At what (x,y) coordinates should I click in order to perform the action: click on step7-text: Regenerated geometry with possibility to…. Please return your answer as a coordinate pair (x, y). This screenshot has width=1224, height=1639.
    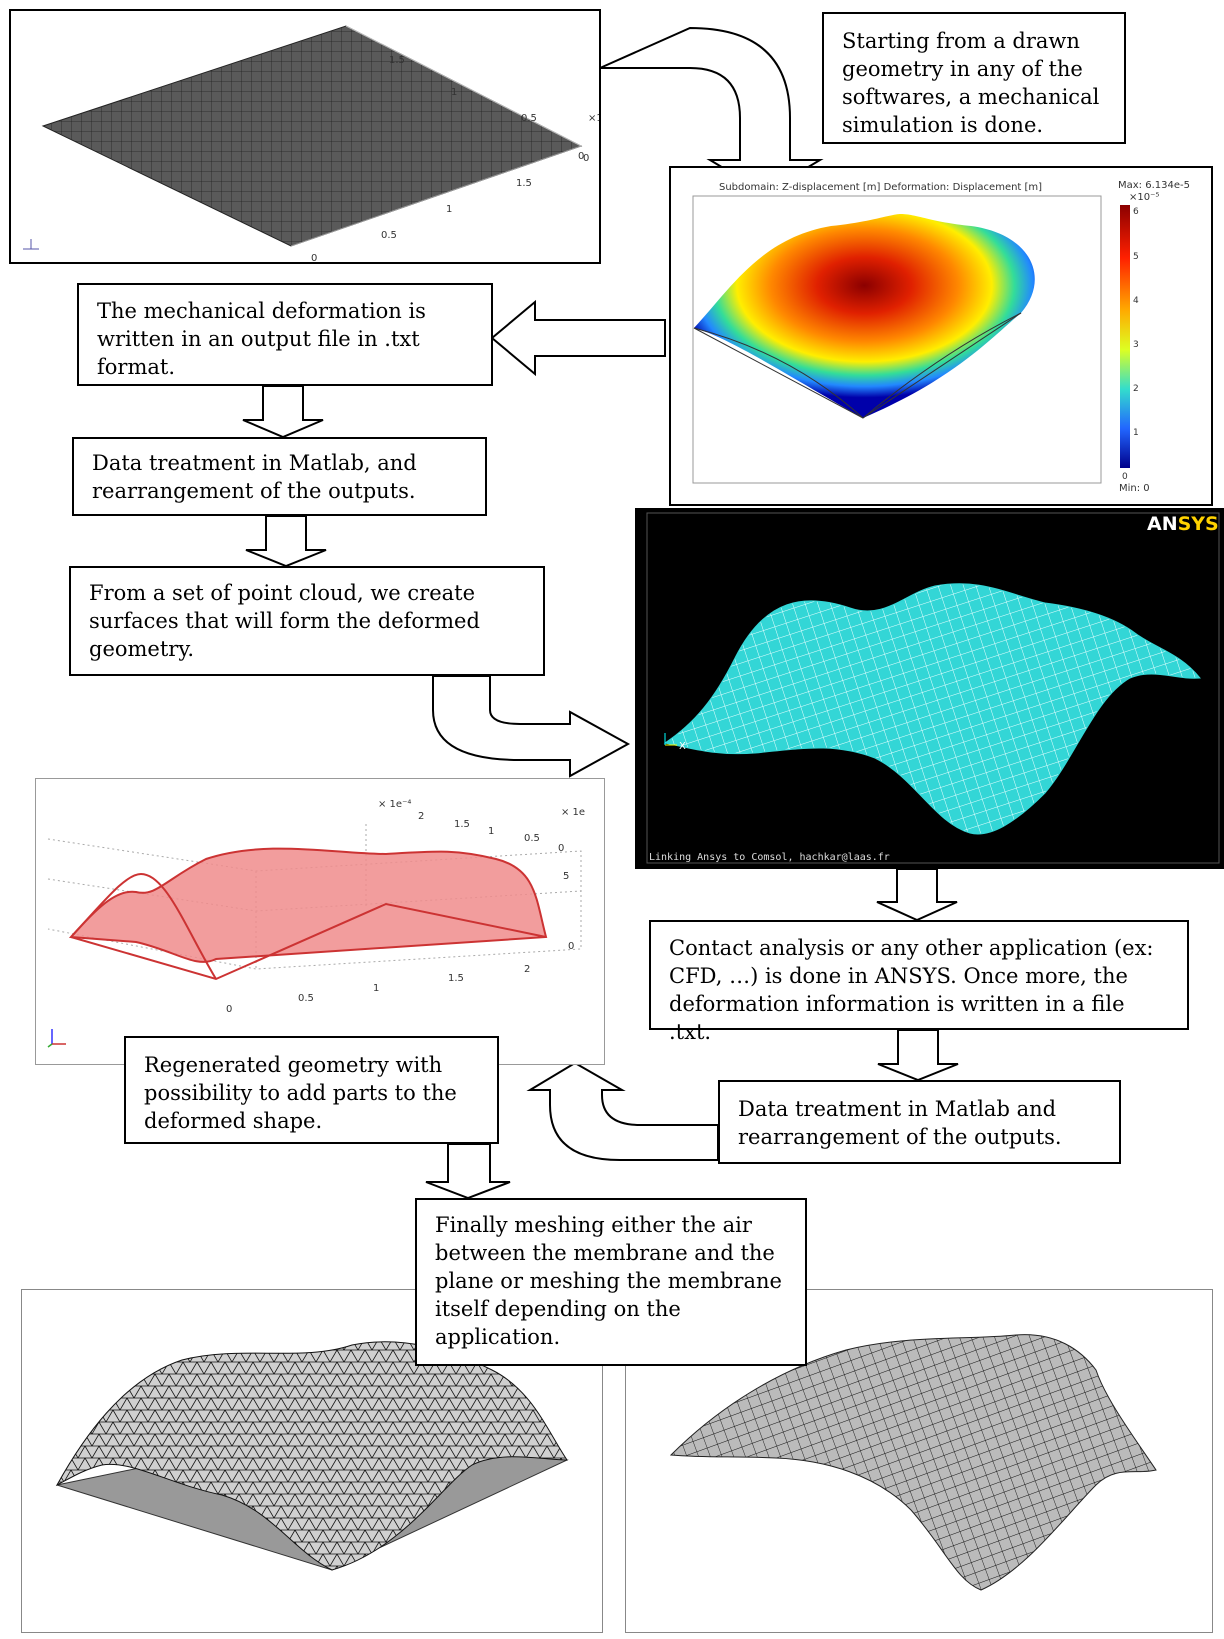
    Looking at the image, I should click on (300, 1093).